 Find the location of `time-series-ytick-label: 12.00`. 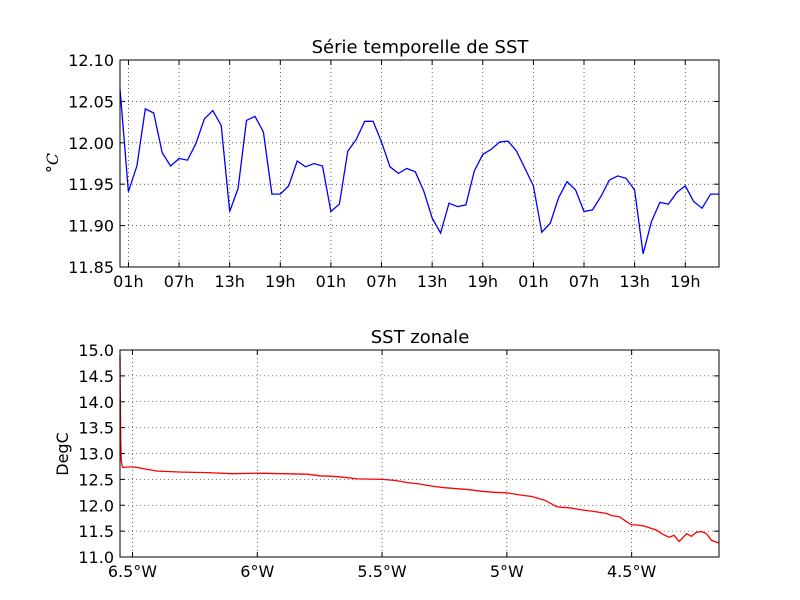

time-series-ytick-label: 12.00 is located at coordinates (91, 143).